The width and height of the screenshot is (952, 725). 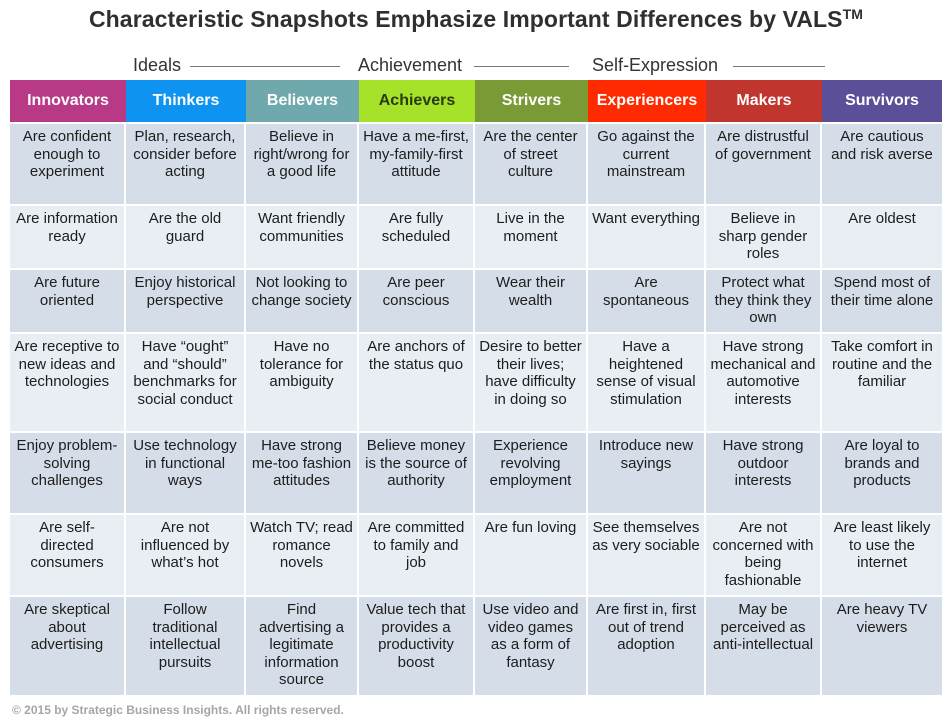 I want to click on table-cell-achievers: Are committed to family and job, so click(x=417, y=554).